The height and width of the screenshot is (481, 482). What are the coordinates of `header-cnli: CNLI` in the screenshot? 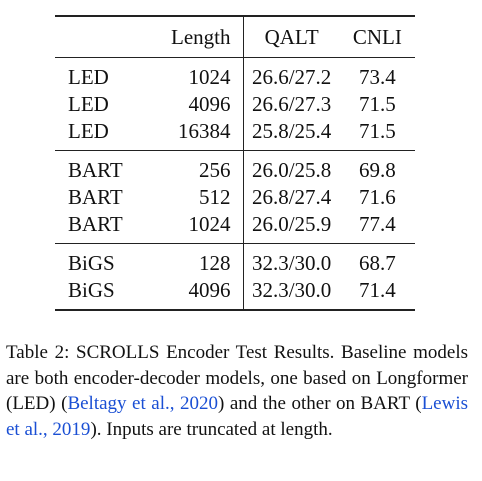 It's located at (377, 36).